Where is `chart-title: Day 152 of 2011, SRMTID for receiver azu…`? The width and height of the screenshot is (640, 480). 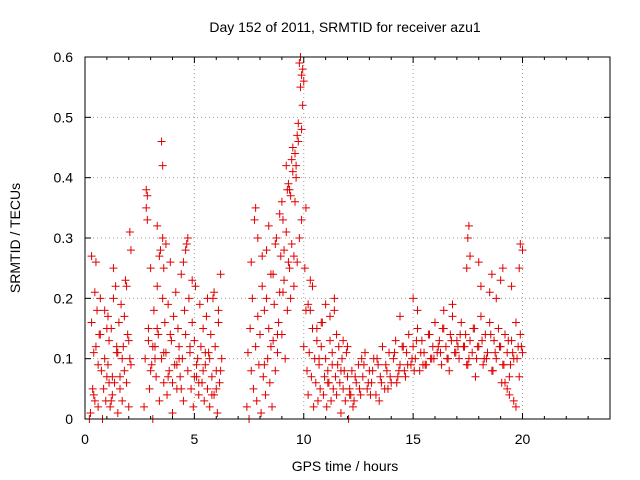
chart-title: Day 152 of 2011, SRMTID for receiver azu… is located at coordinates (345, 27).